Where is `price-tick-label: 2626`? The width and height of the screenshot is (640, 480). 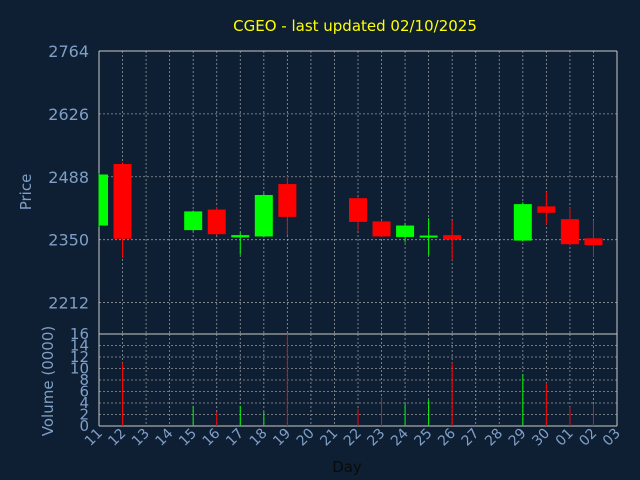 price-tick-label: 2626 is located at coordinates (68, 114).